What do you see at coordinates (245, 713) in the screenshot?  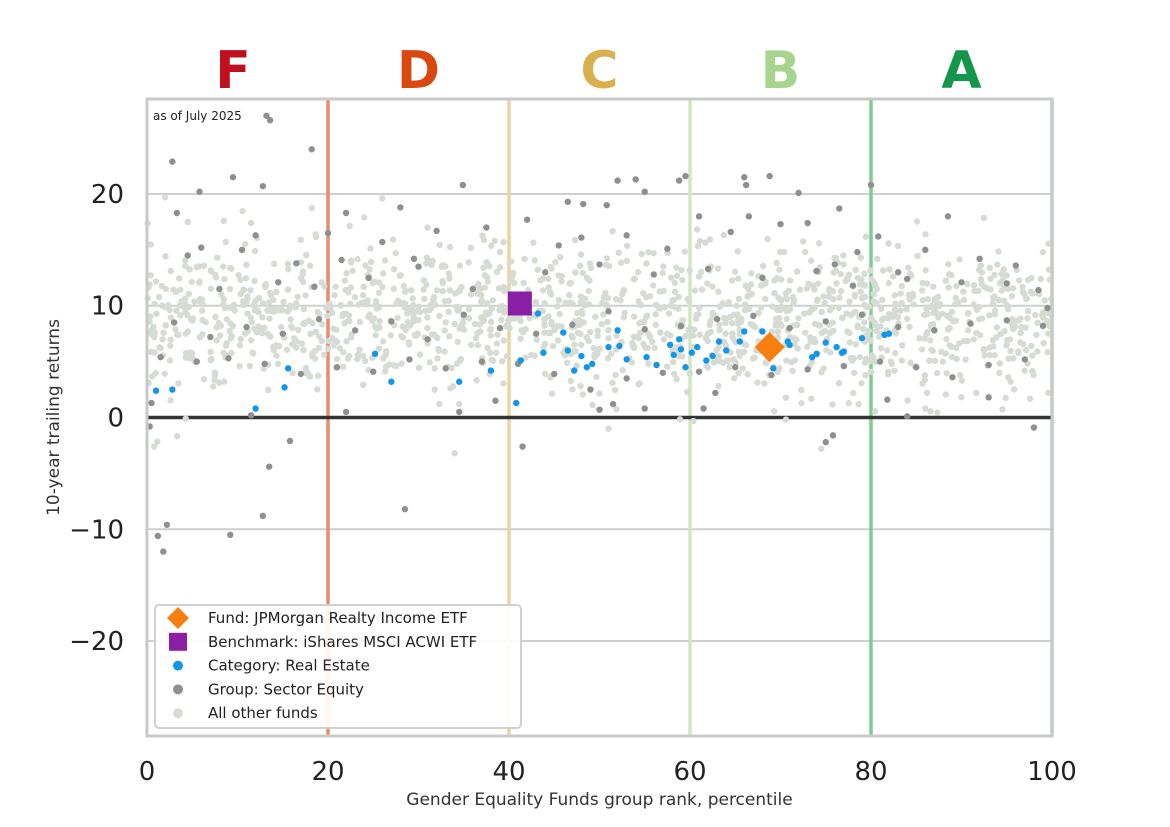 I see `legend-item: All other funds` at bounding box center [245, 713].